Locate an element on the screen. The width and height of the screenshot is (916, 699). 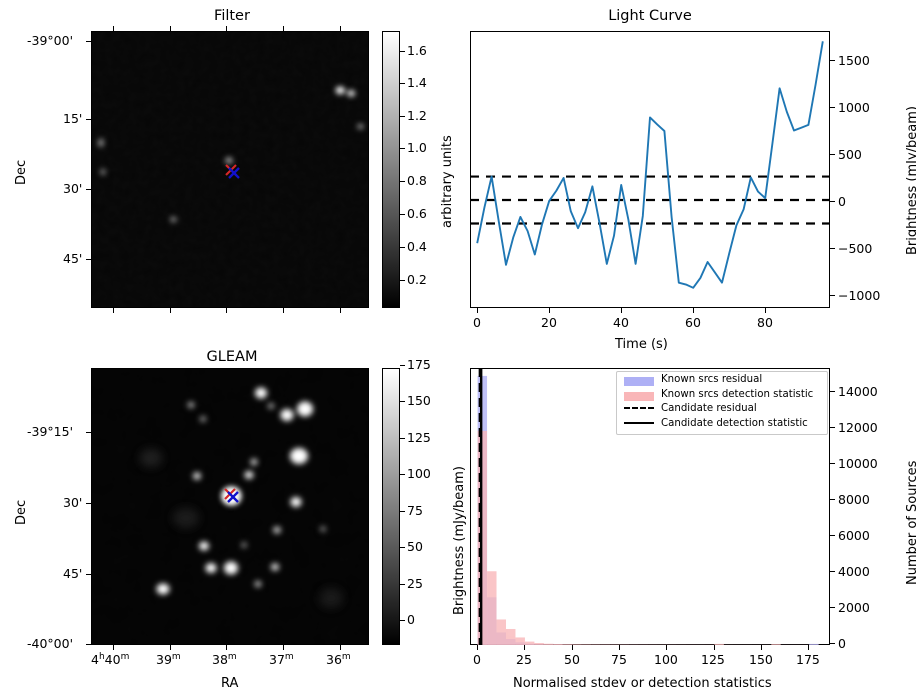
hist-xtick-0: 0 is located at coordinates (477, 659).